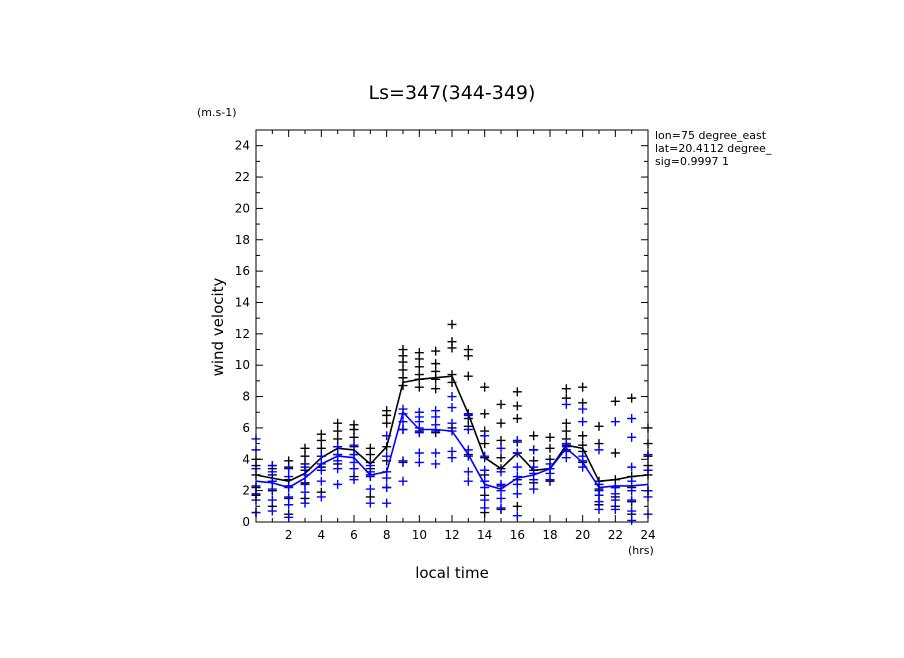  What do you see at coordinates (419, 535) in the screenshot?
I see `x-tick-label: 10` at bounding box center [419, 535].